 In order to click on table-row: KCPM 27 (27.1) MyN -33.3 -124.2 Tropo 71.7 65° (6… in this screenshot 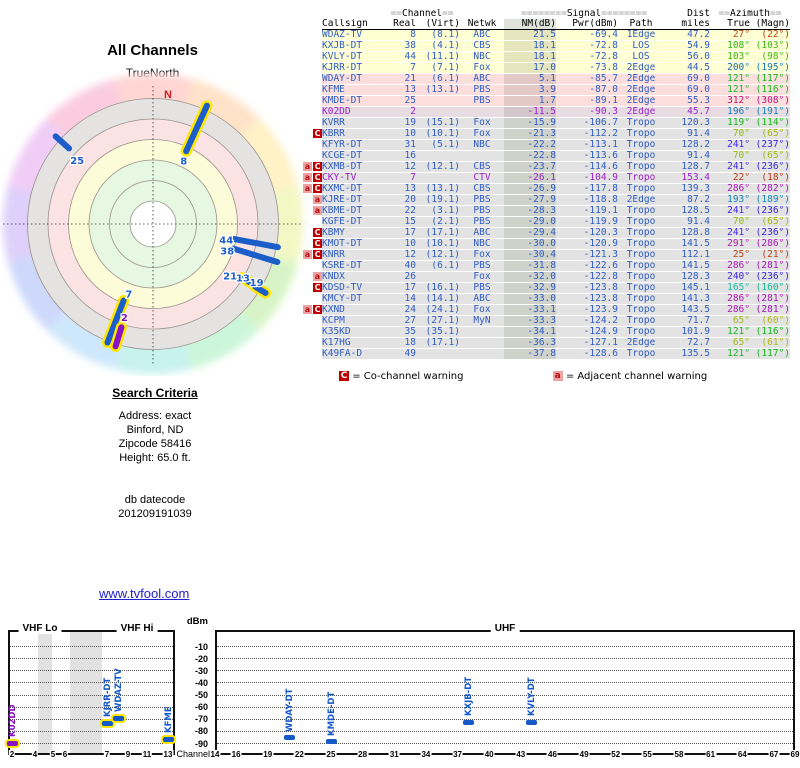, I will do `click(546, 321)`.